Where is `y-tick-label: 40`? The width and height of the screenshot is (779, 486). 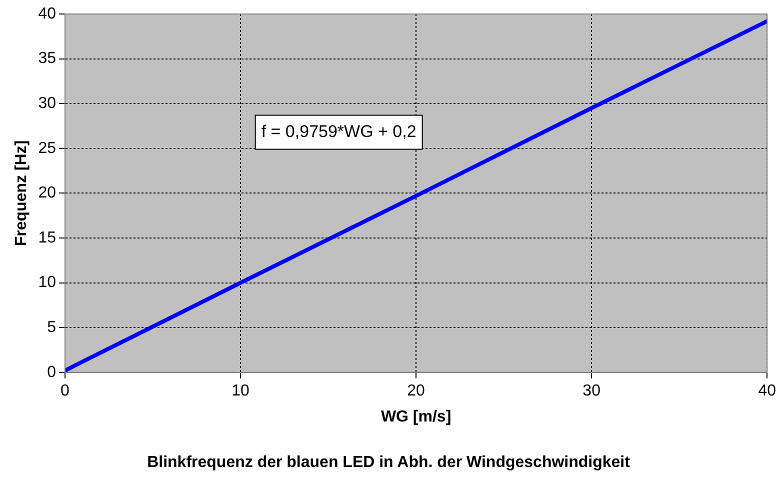 y-tick-label: 40 is located at coordinates (47, 13).